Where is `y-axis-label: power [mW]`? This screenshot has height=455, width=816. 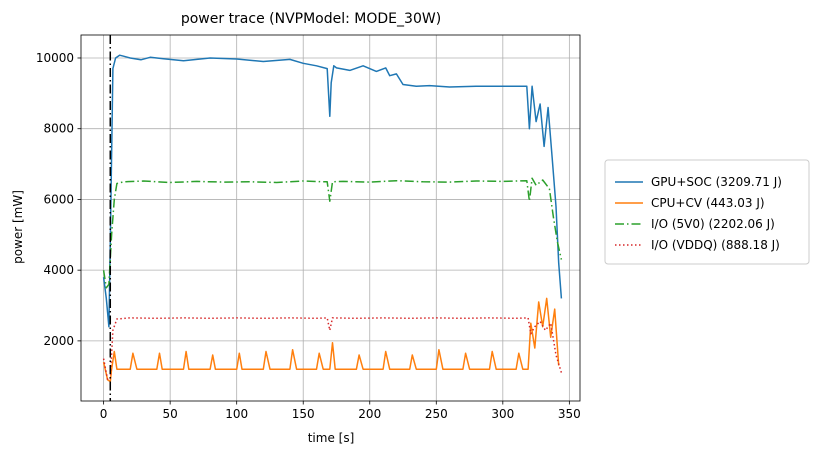
y-axis-label: power [mW] is located at coordinates (18, 227).